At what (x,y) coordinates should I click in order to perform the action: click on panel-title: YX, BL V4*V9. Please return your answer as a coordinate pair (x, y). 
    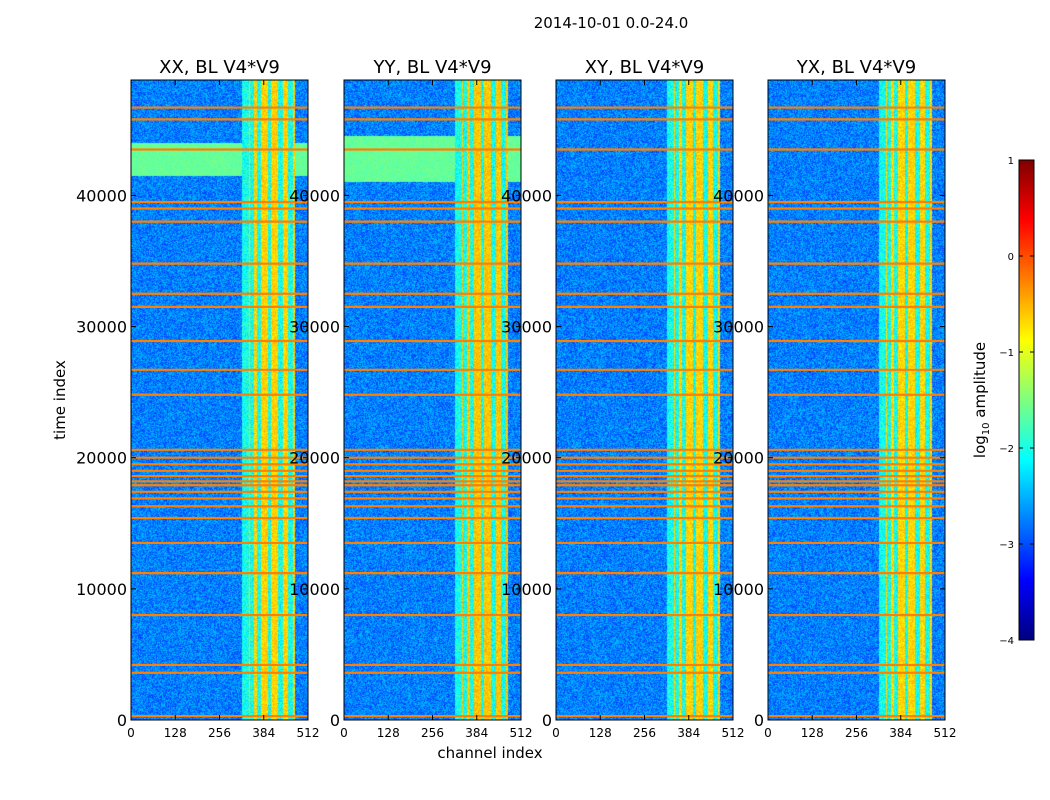
    Looking at the image, I should click on (856, 67).